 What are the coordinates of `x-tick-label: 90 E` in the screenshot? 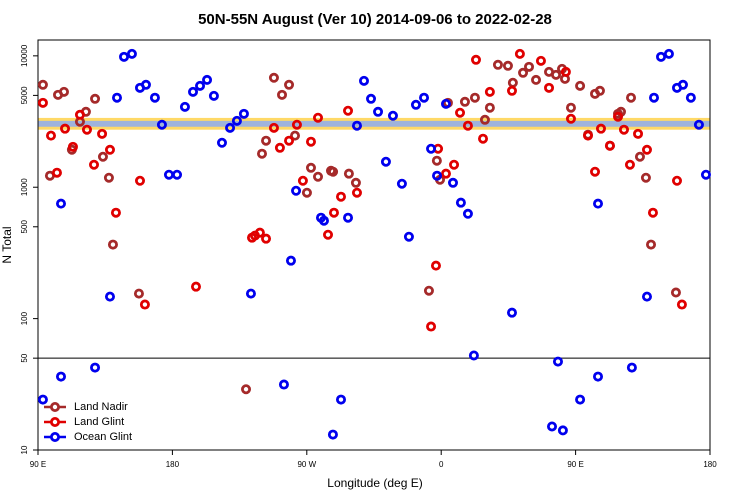 It's located at (575, 464).